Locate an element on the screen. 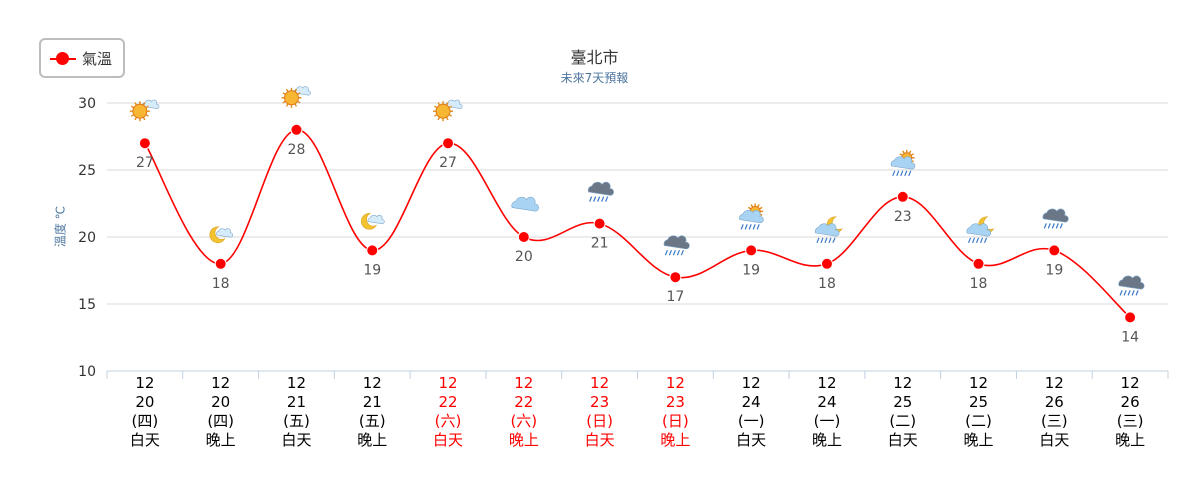 This screenshot has width=1189, height=503. x-tick-text: 24 is located at coordinates (751, 402).